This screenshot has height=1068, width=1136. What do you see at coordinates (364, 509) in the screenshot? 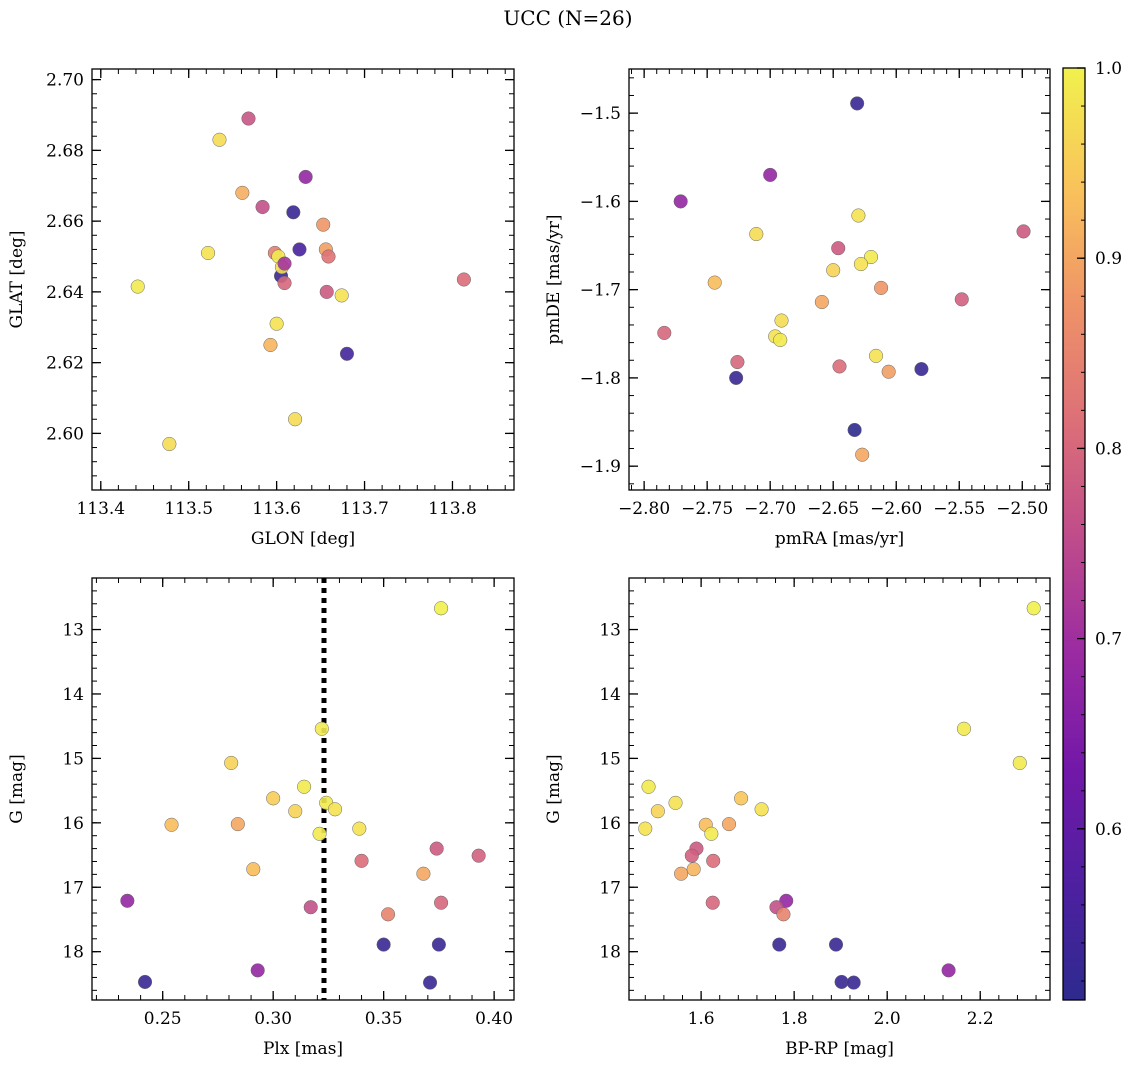
I see `x-tick-label: 113.7` at bounding box center [364, 509].